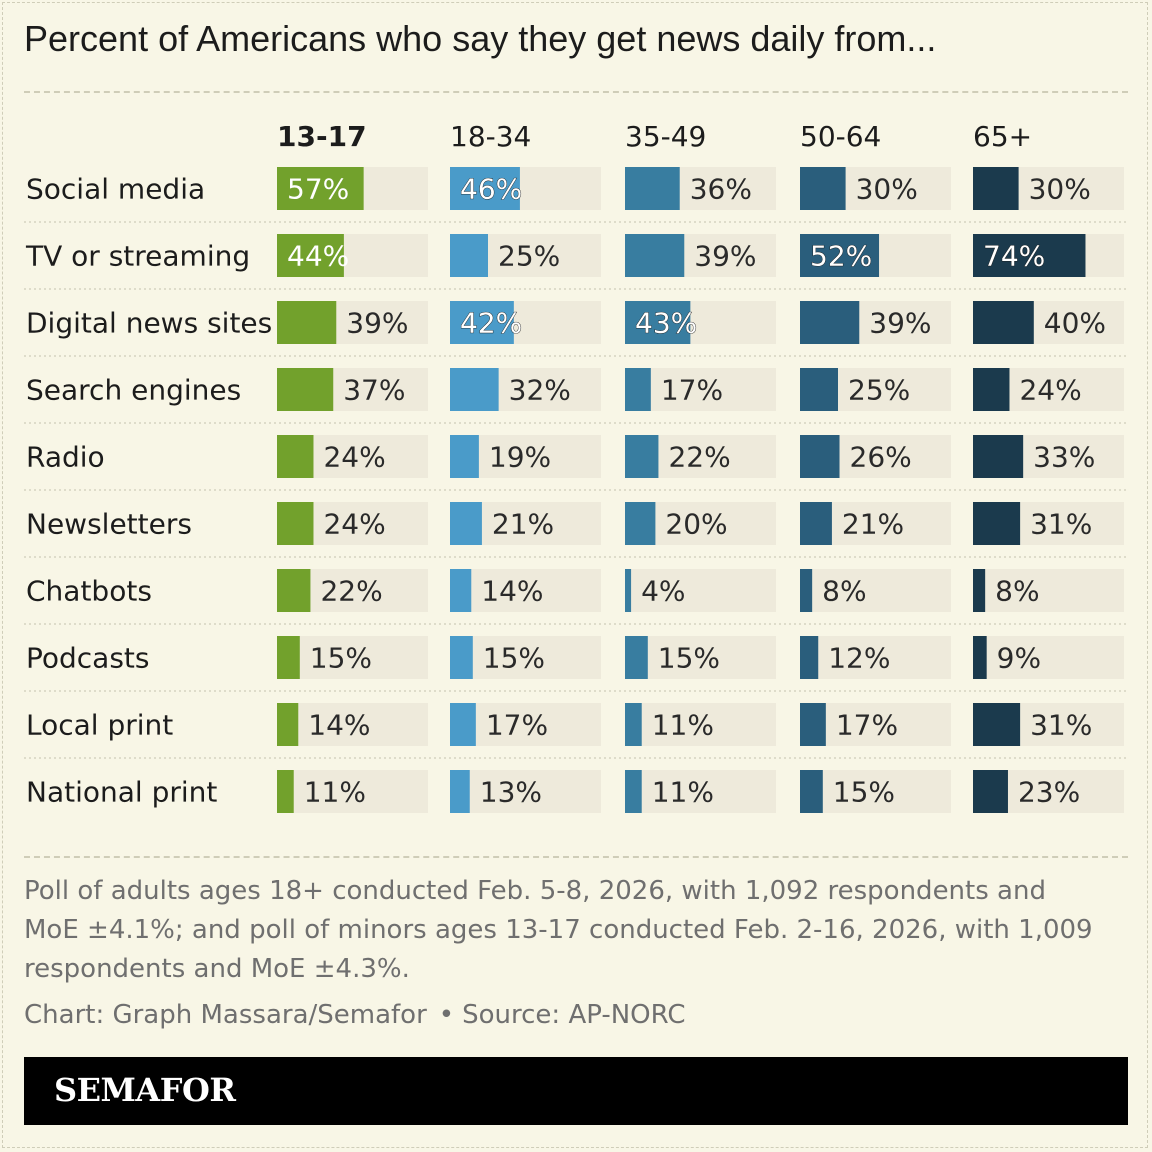 The height and width of the screenshot is (1152, 1152). What do you see at coordinates (576, 92) in the screenshot?
I see `top-divider` at bounding box center [576, 92].